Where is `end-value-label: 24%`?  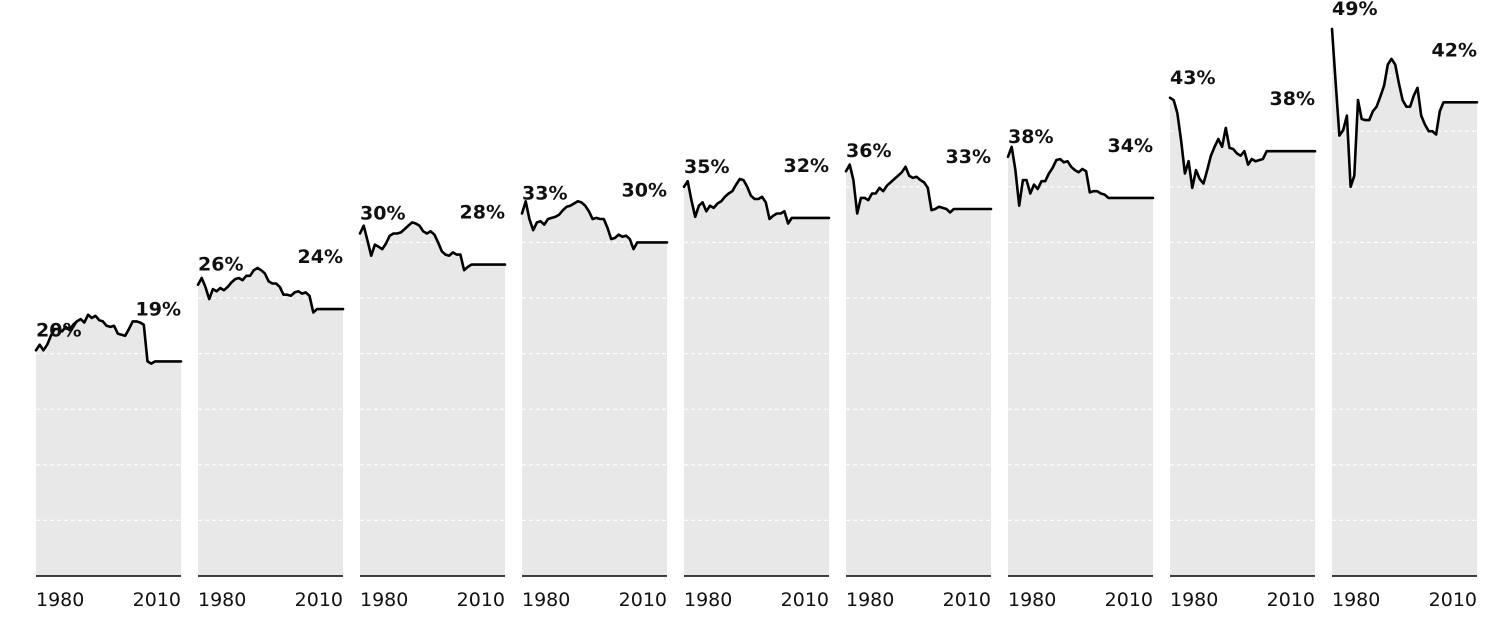
end-value-label: 24% is located at coordinates (320, 257).